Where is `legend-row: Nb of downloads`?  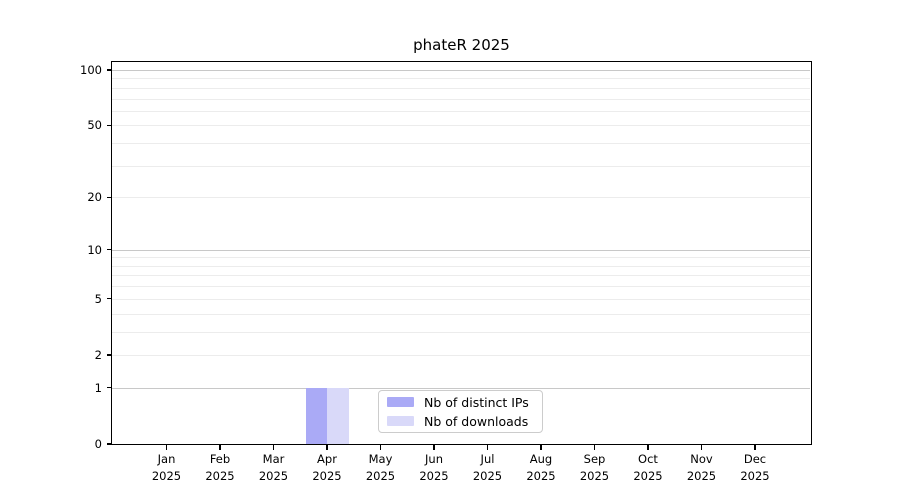
legend-row: Nb of downloads is located at coordinates (464, 421).